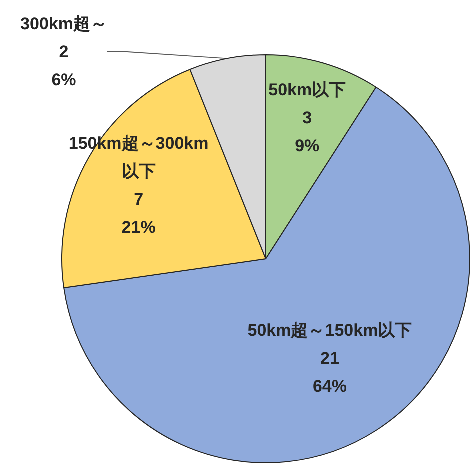  What do you see at coordinates (329, 372) in the screenshot?
I see `data-label: 21 64%` at bounding box center [329, 372].